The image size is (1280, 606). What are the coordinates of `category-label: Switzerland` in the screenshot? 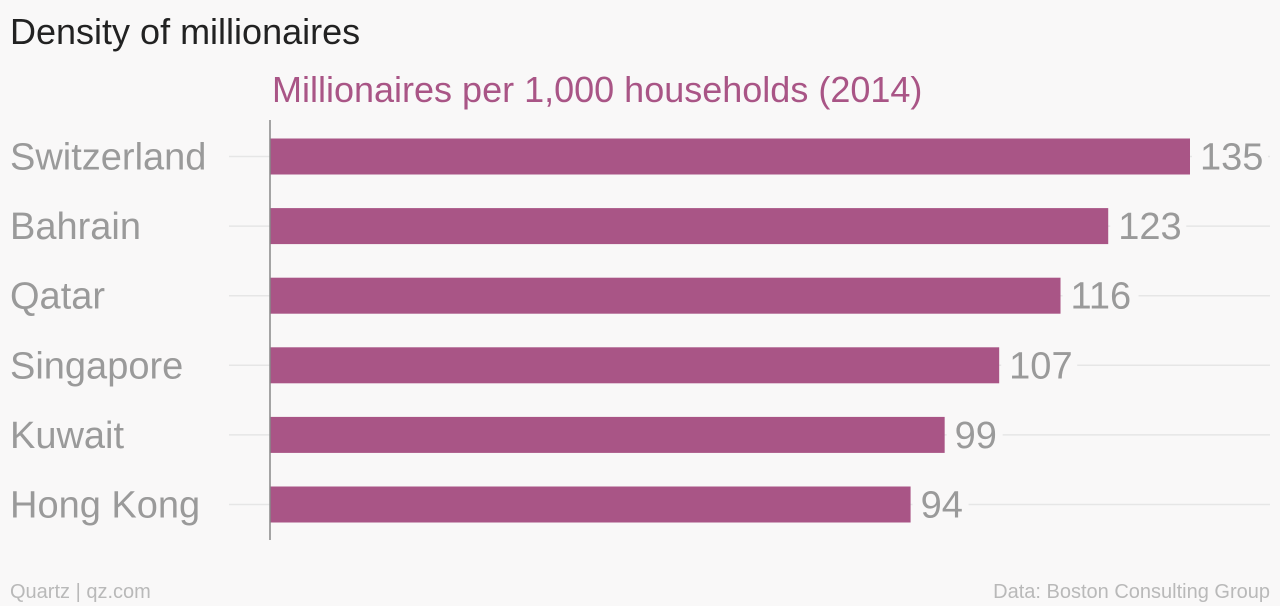 It's located at (108, 158).